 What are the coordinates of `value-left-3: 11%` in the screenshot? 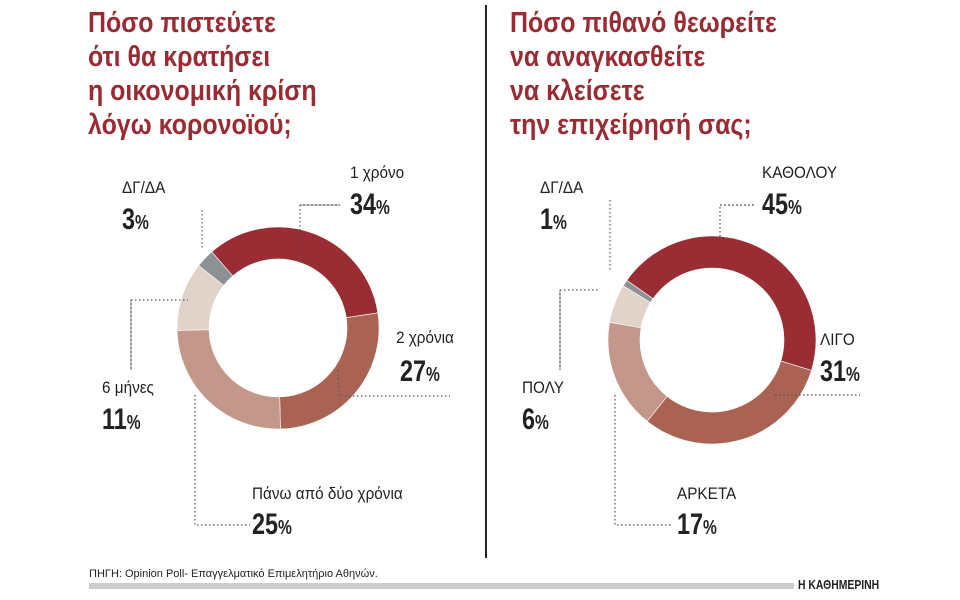 It's located at (121, 419).